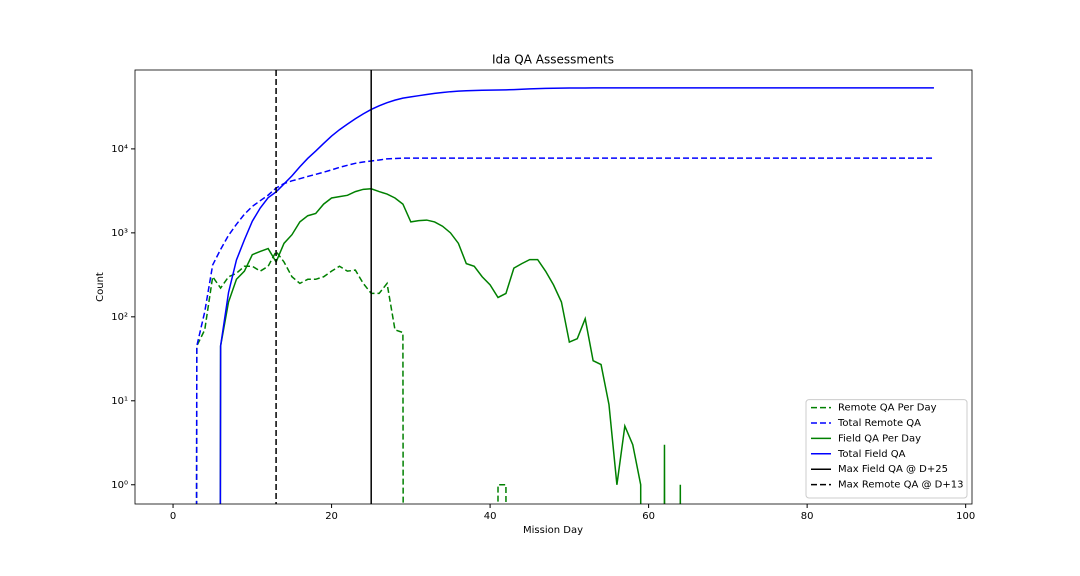  I want to click on chart-title: Ida QA Assessments, so click(553, 60).